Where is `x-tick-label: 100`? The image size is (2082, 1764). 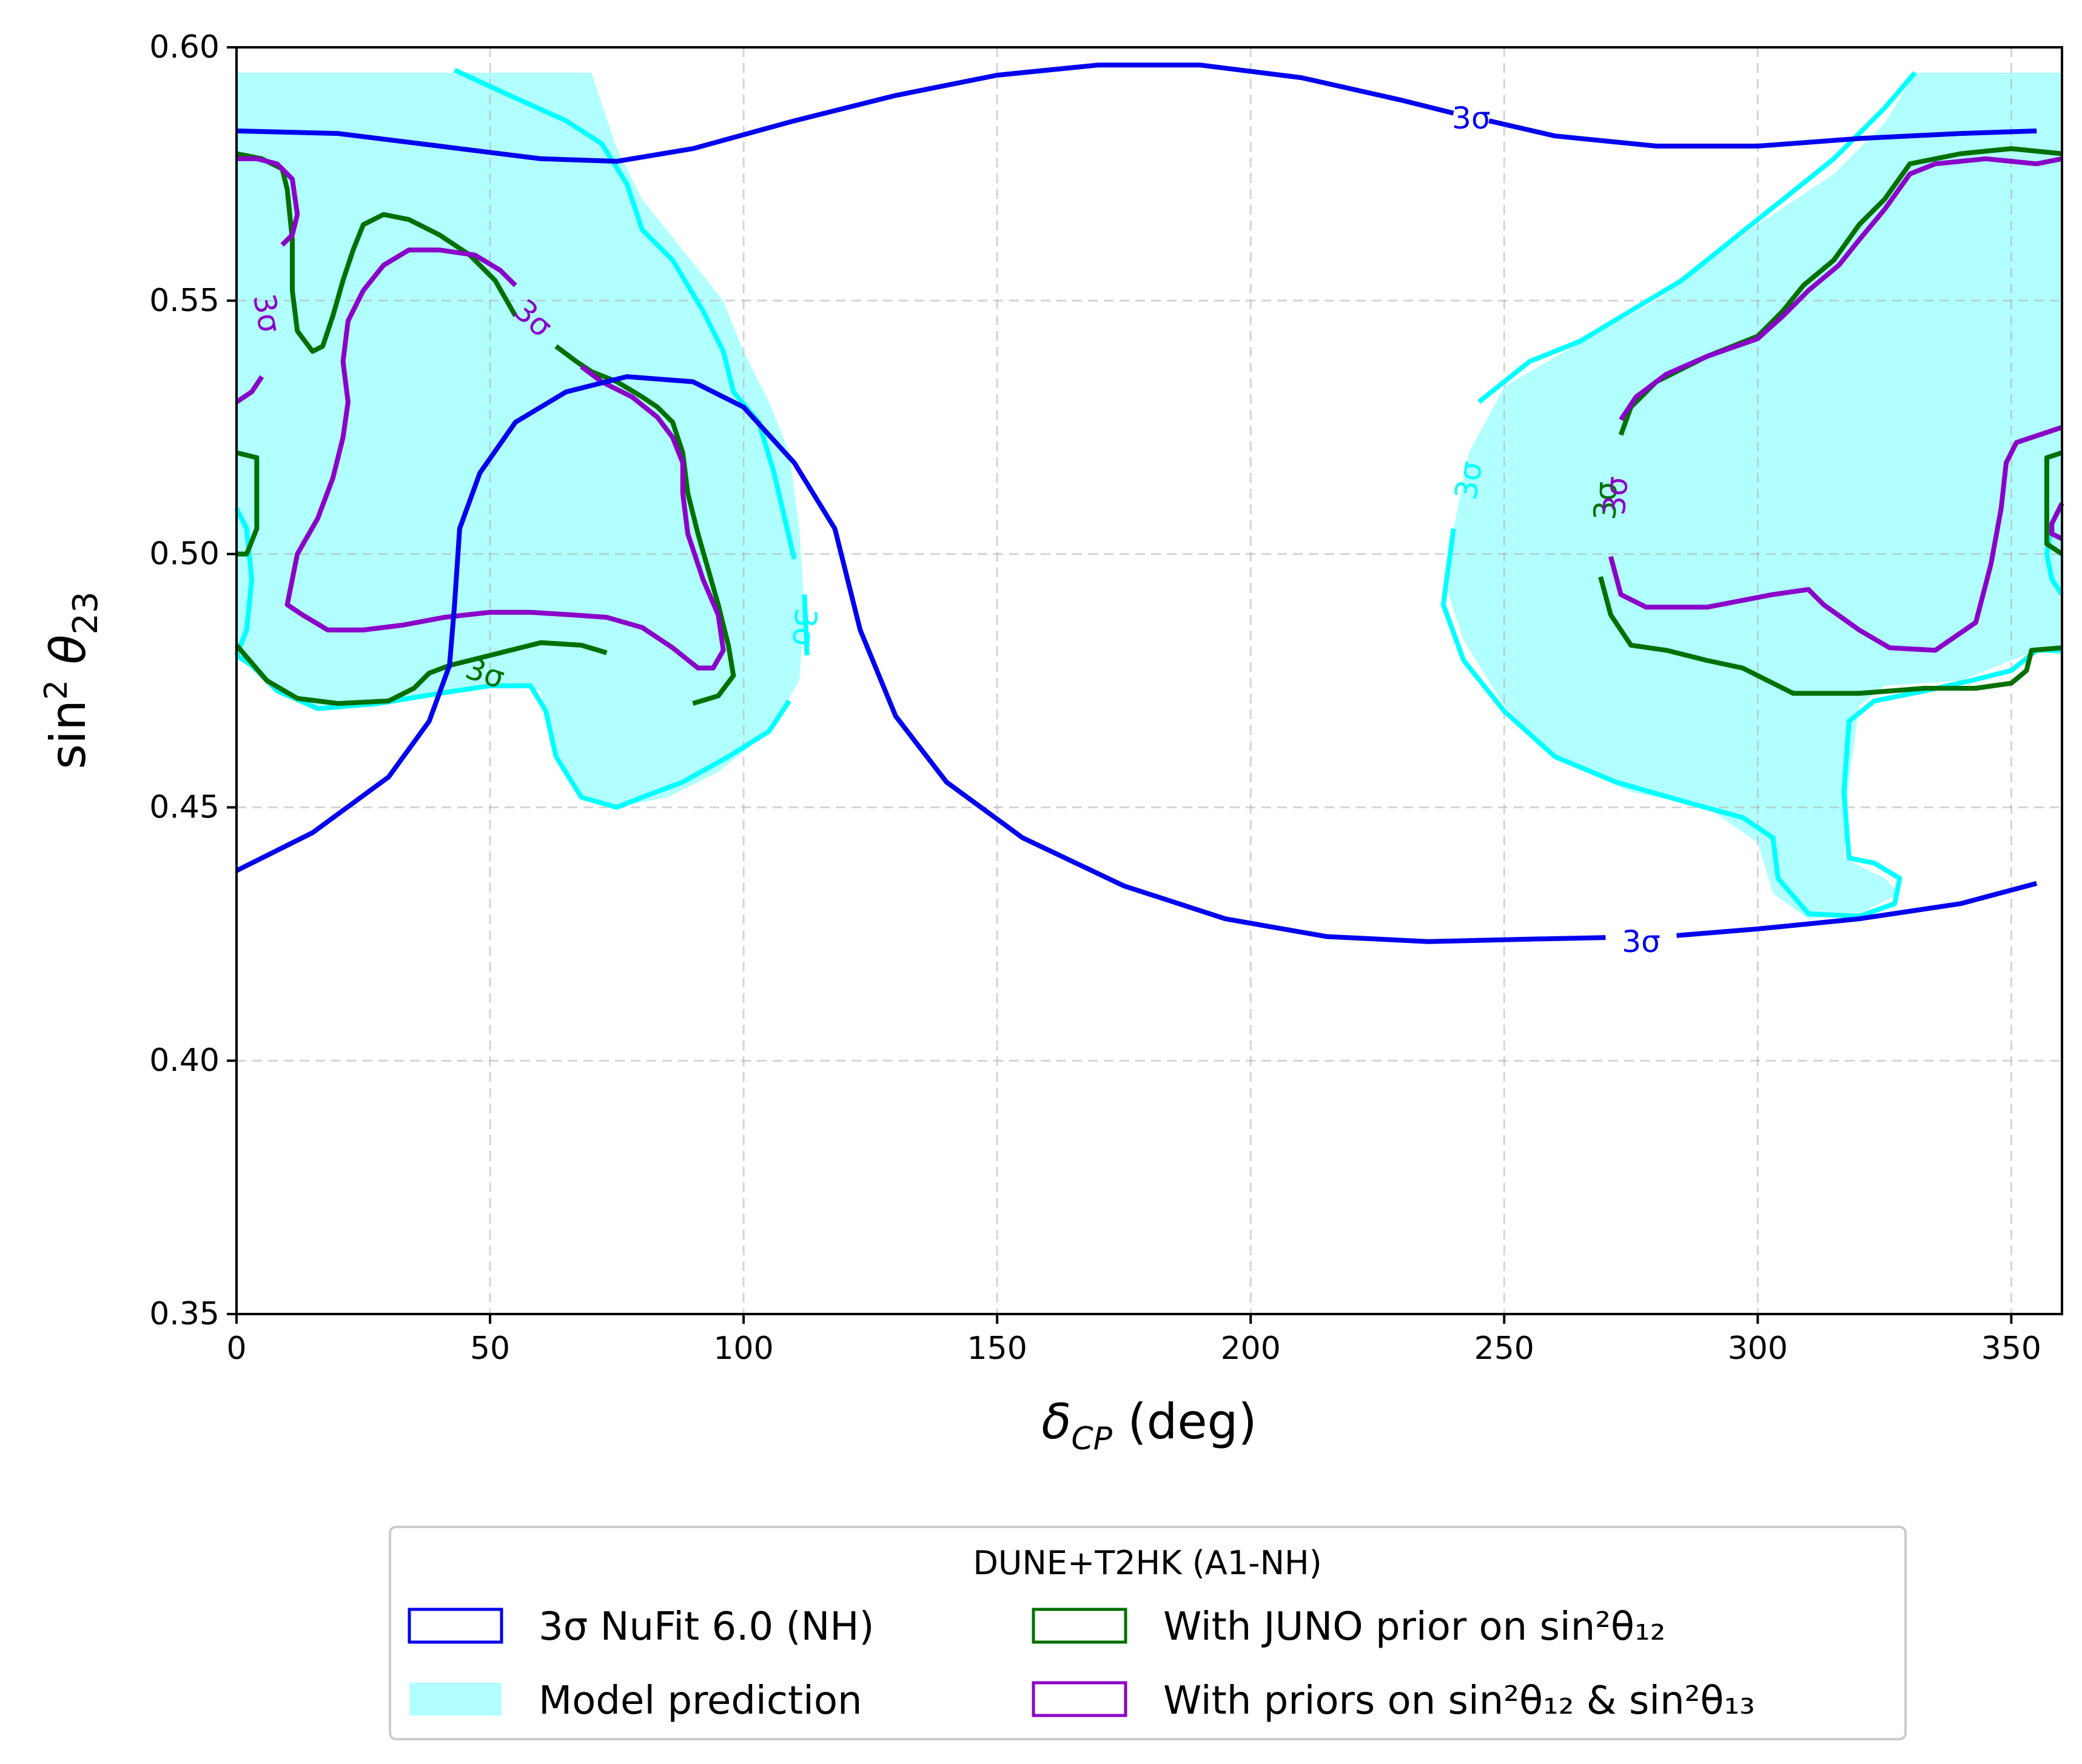
x-tick-label: 100 is located at coordinates (743, 1348).